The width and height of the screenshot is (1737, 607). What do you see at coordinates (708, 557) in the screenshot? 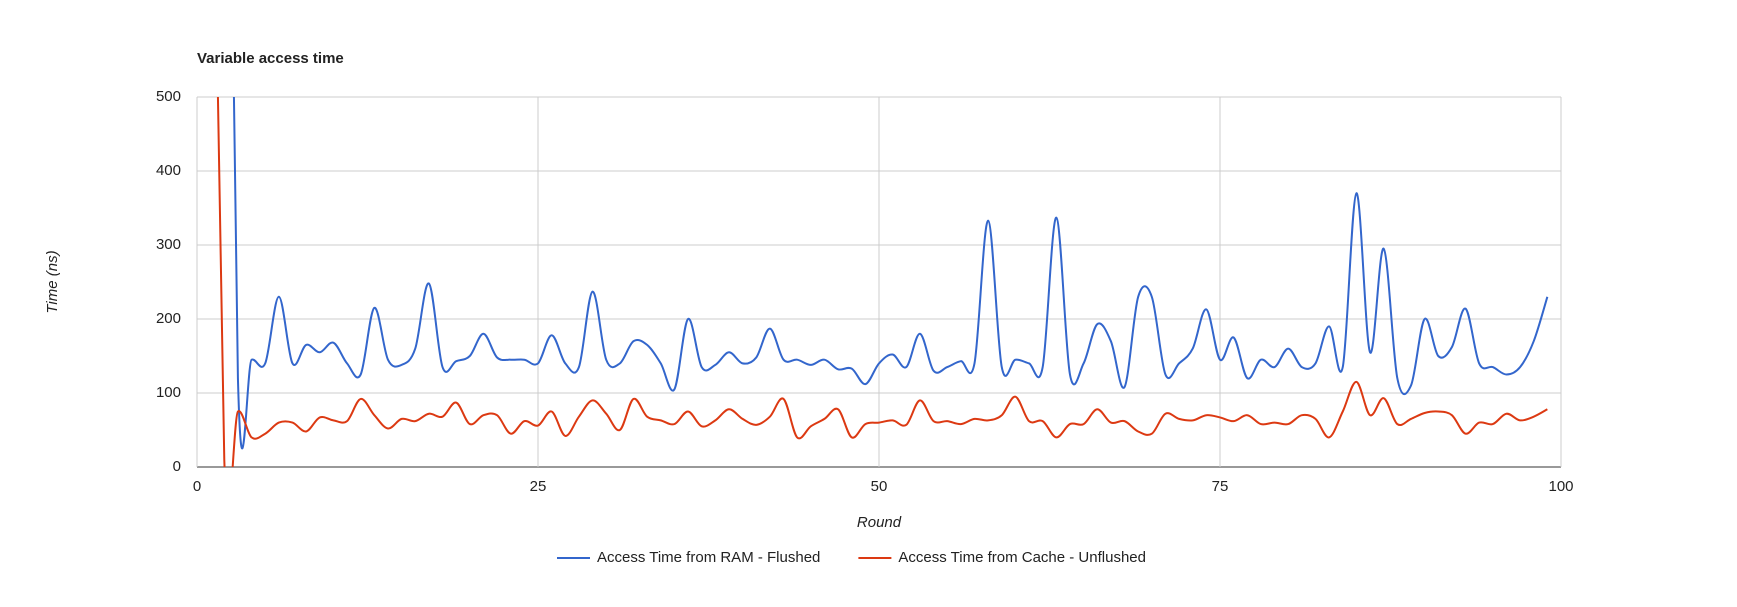
I see `legend-label: Access Time from RAM - Flushed` at bounding box center [708, 557].